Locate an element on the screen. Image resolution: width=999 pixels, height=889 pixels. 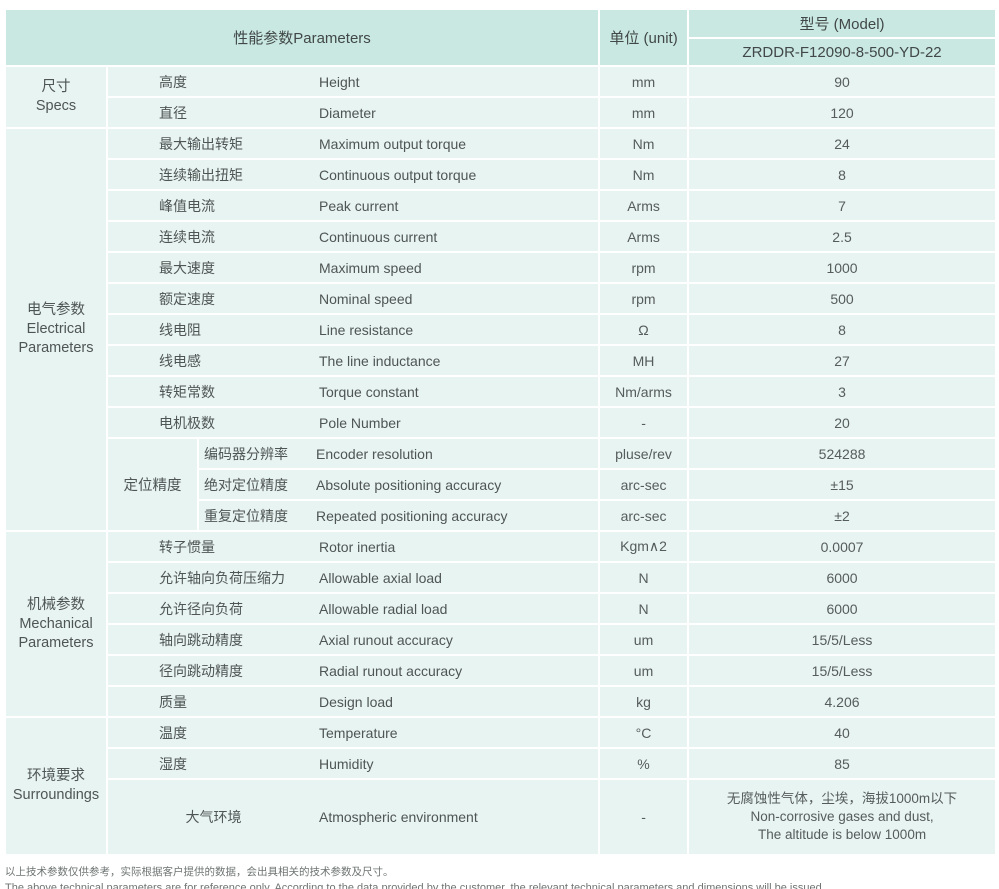
section-label-en: Surroundings is located at coordinates (56, 795).